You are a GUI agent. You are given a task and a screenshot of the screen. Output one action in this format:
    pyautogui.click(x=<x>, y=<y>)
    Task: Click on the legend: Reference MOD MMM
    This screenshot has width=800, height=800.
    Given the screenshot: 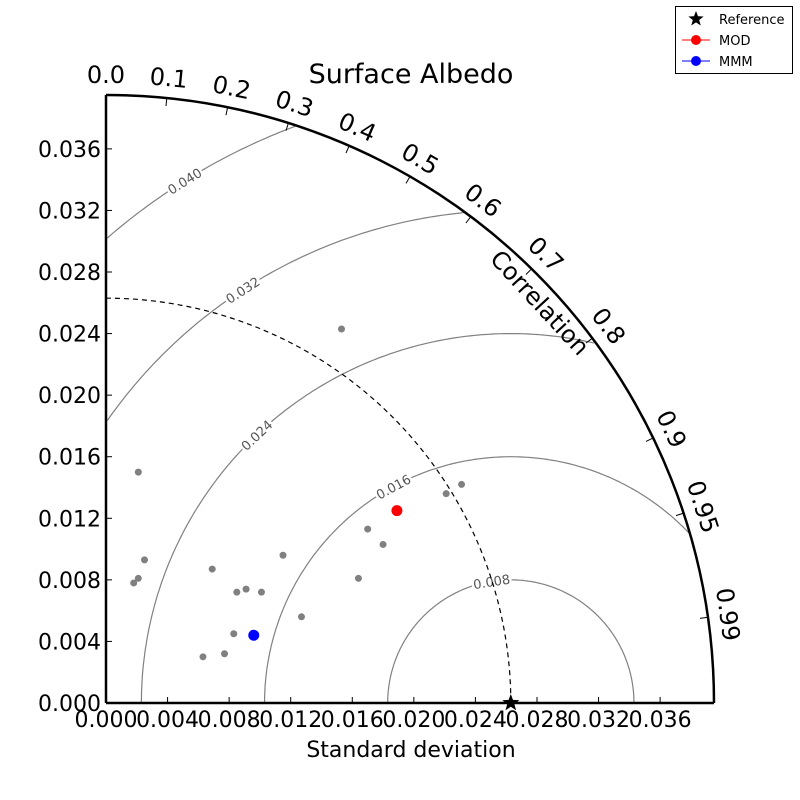 What is the action you would take?
    pyautogui.click(x=734, y=40)
    